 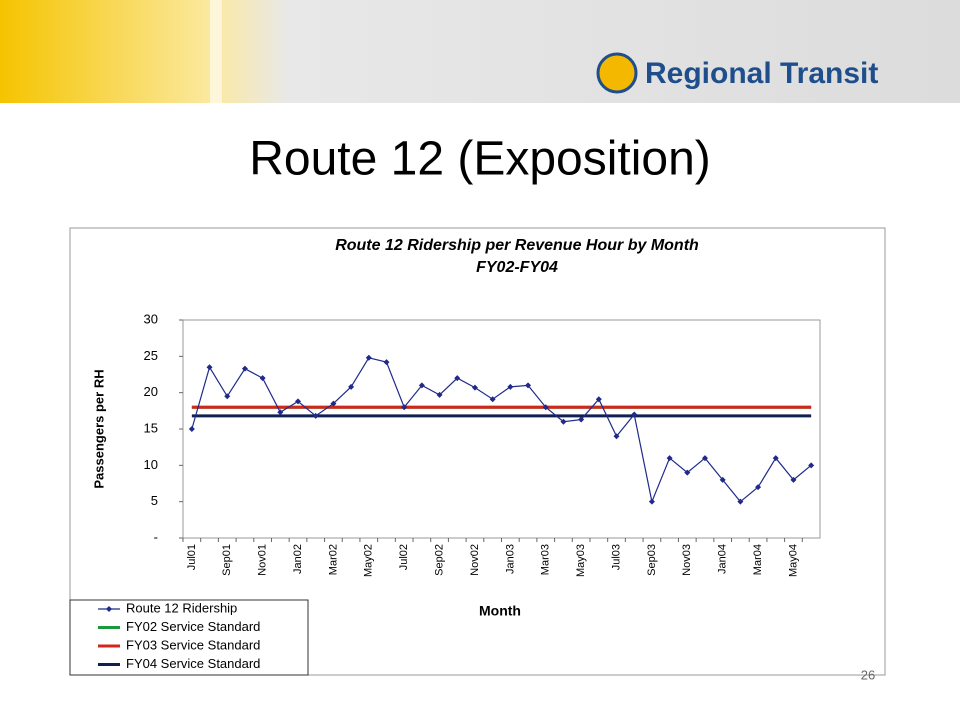 I want to click on x-tick-label: Sep02, so click(x=439, y=560).